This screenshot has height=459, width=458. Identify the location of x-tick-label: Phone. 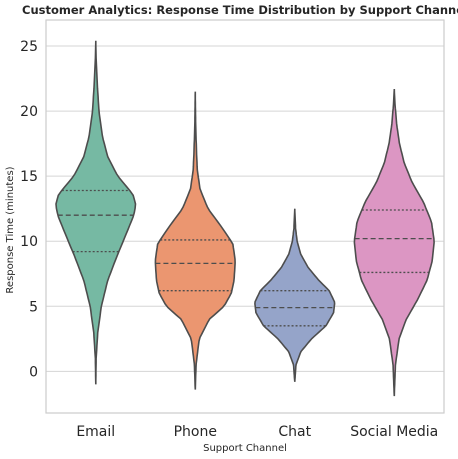
(195, 432).